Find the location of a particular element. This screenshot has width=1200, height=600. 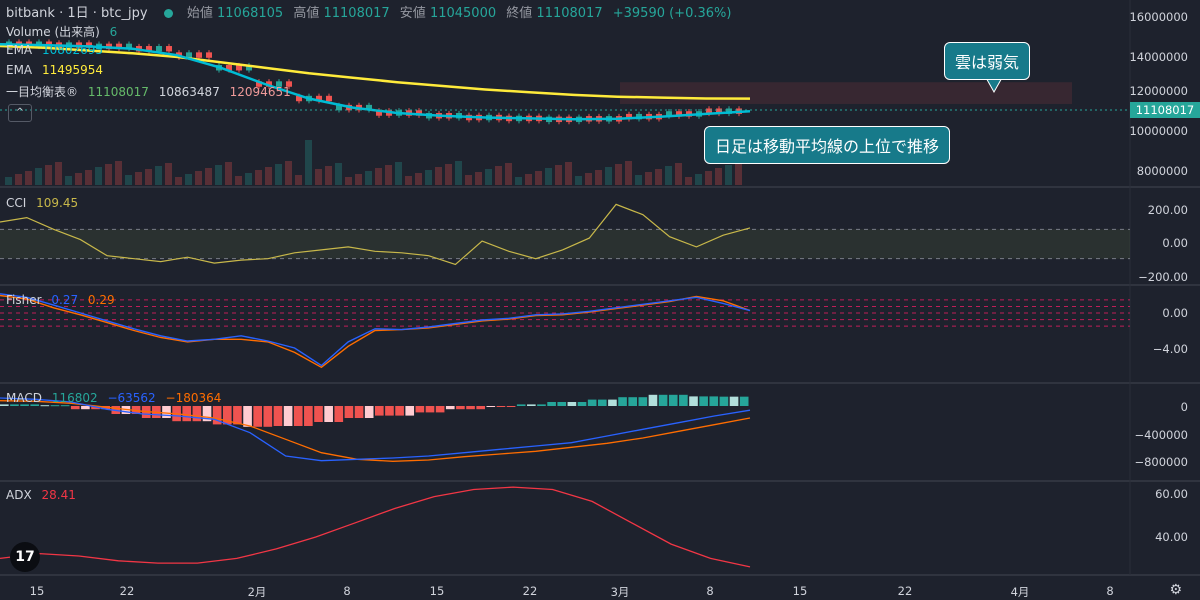

fisher-line is located at coordinates (375, 330).